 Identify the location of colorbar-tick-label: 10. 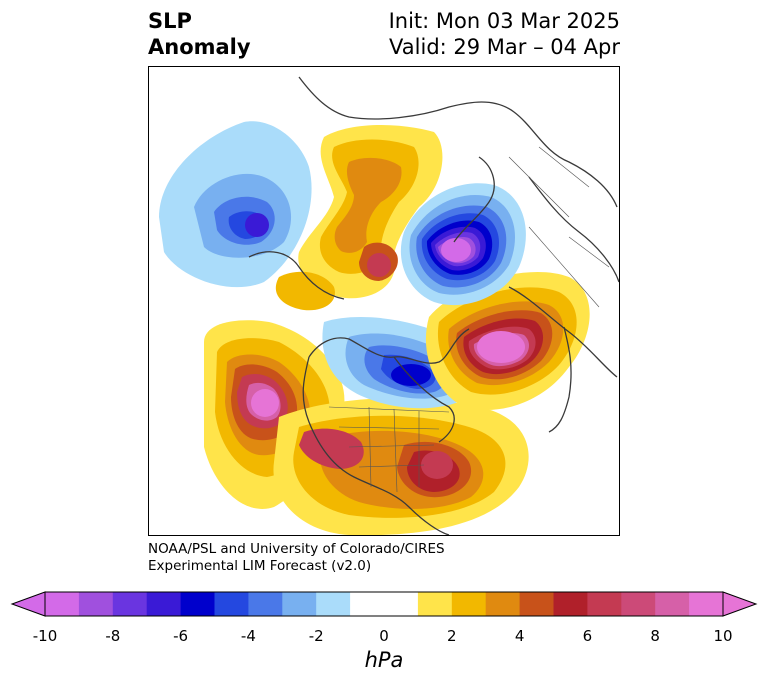
(723, 636).